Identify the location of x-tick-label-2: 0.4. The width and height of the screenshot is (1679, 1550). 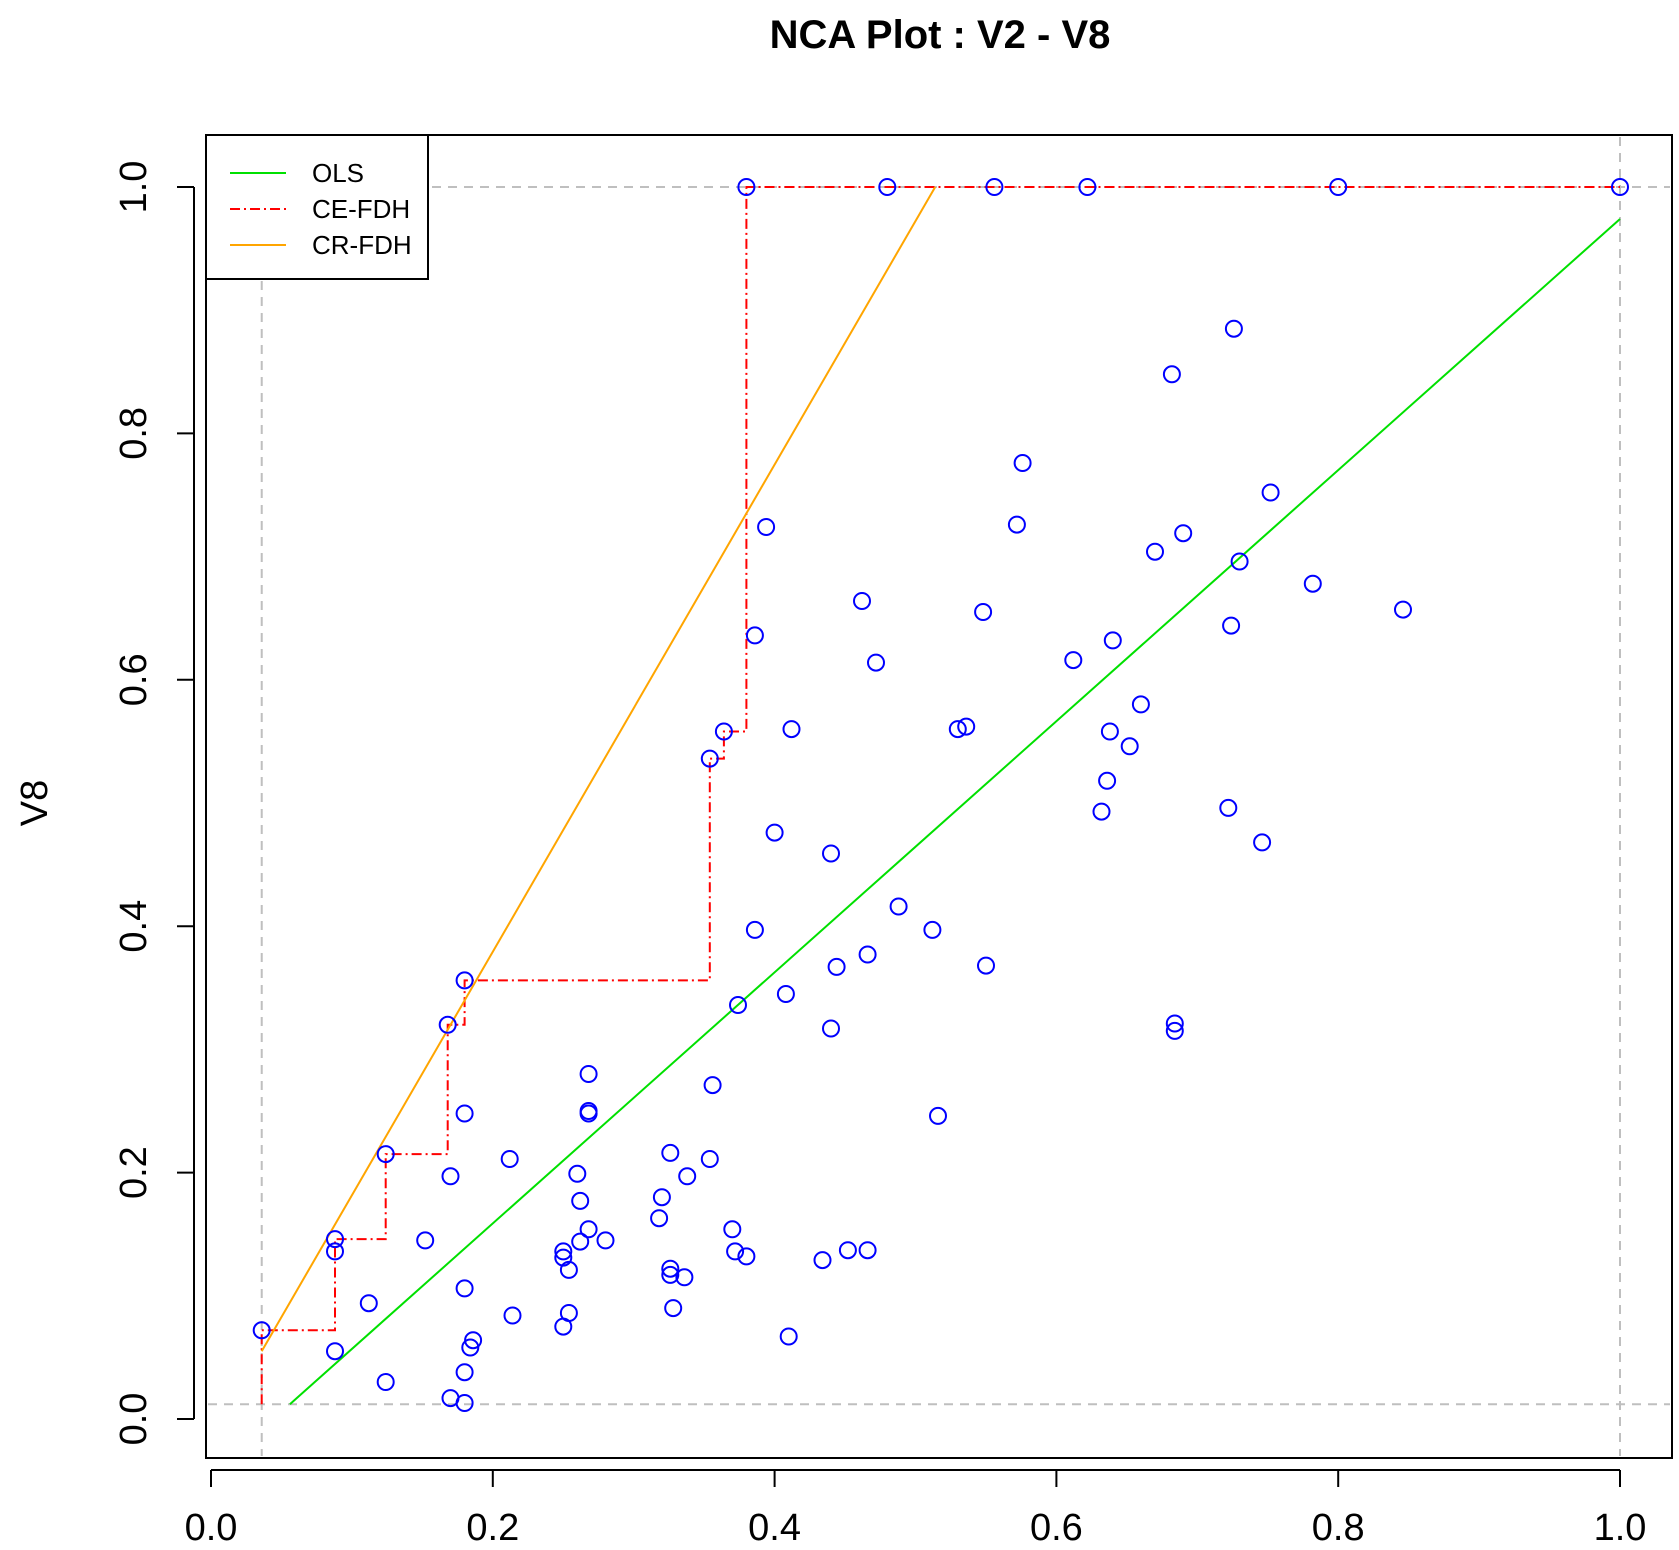
(774, 1528).